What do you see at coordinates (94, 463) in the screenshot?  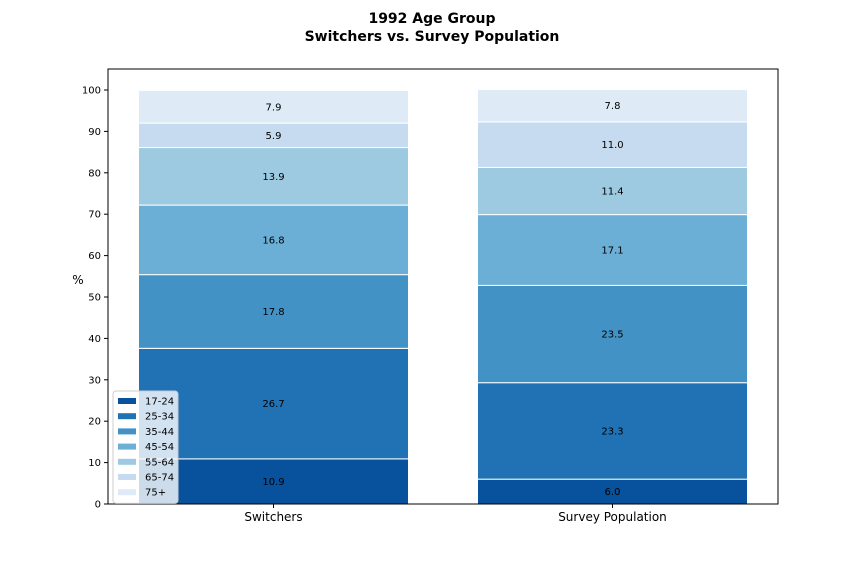 I see `y-tick-label: 10` at bounding box center [94, 463].